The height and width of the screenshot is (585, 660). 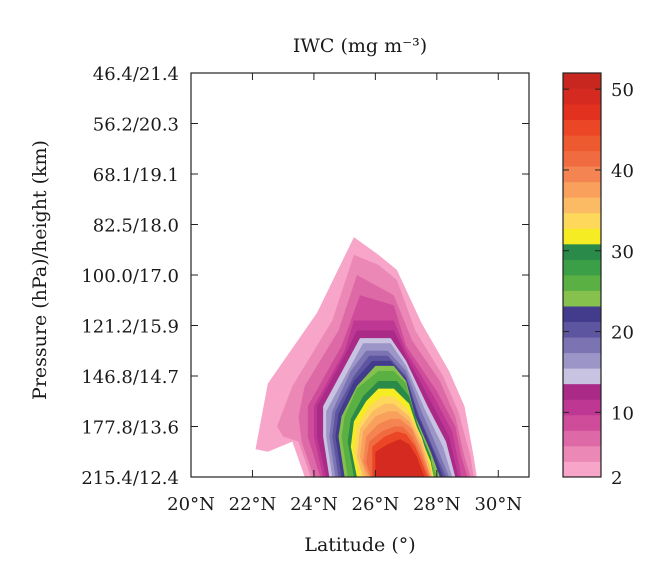 What do you see at coordinates (191, 504) in the screenshot?
I see `x-tick-label: 20°N` at bounding box center [191, 504].